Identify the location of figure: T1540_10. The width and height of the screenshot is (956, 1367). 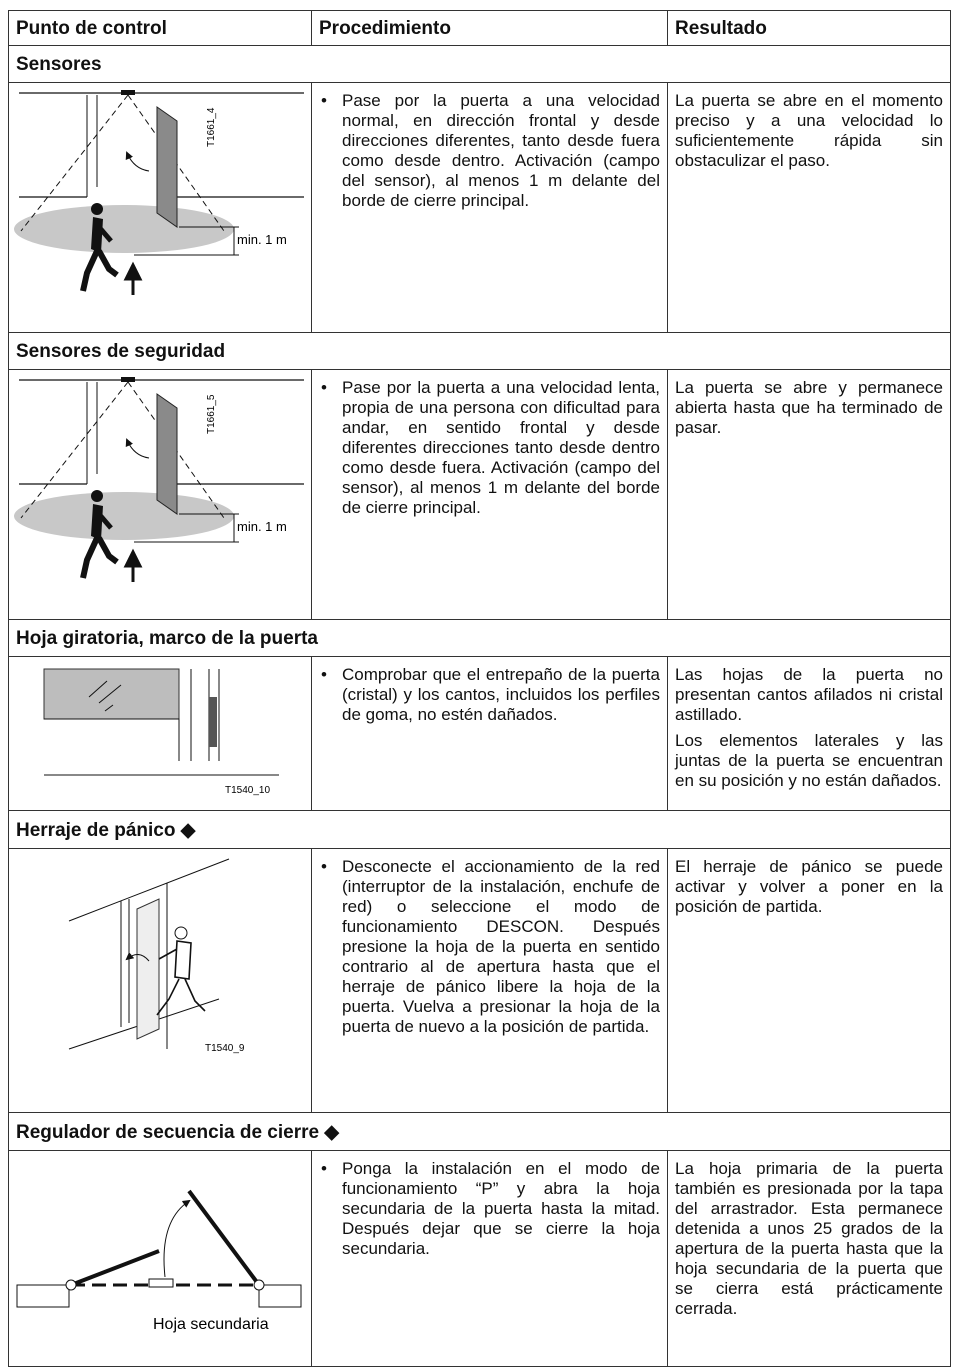
(161, 732).